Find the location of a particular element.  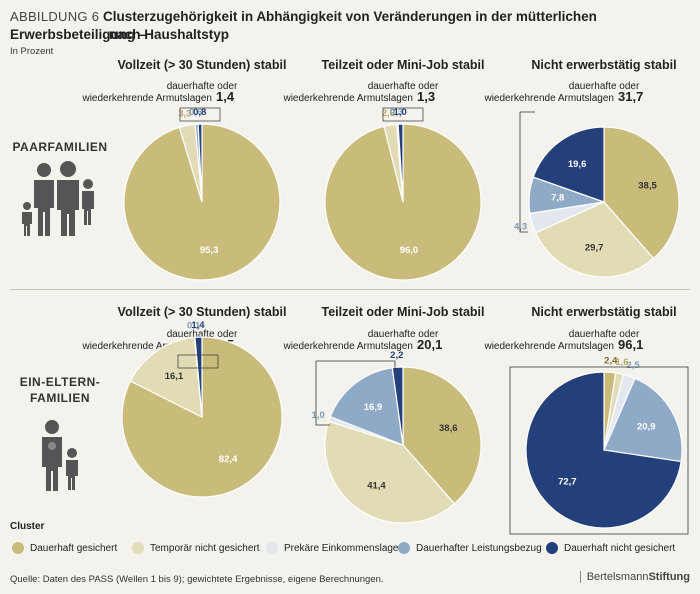

slice-label: 16,9 is located at coordinates (373, 407).